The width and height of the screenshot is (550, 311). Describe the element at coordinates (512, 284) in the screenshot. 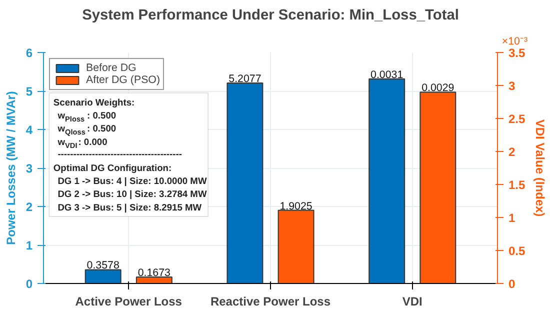

I see `y2-tick-label: 0` at that location.